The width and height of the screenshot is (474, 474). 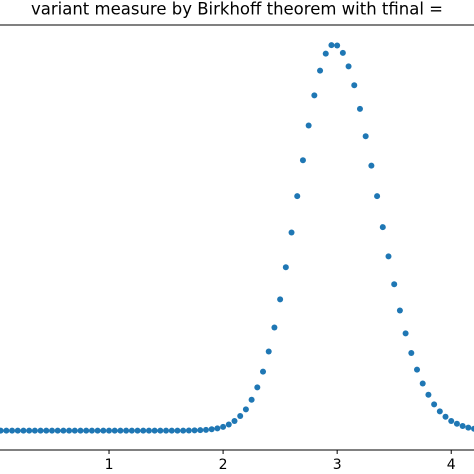 I want to click on x-tick-label: 3, so click(x=337, y=465).